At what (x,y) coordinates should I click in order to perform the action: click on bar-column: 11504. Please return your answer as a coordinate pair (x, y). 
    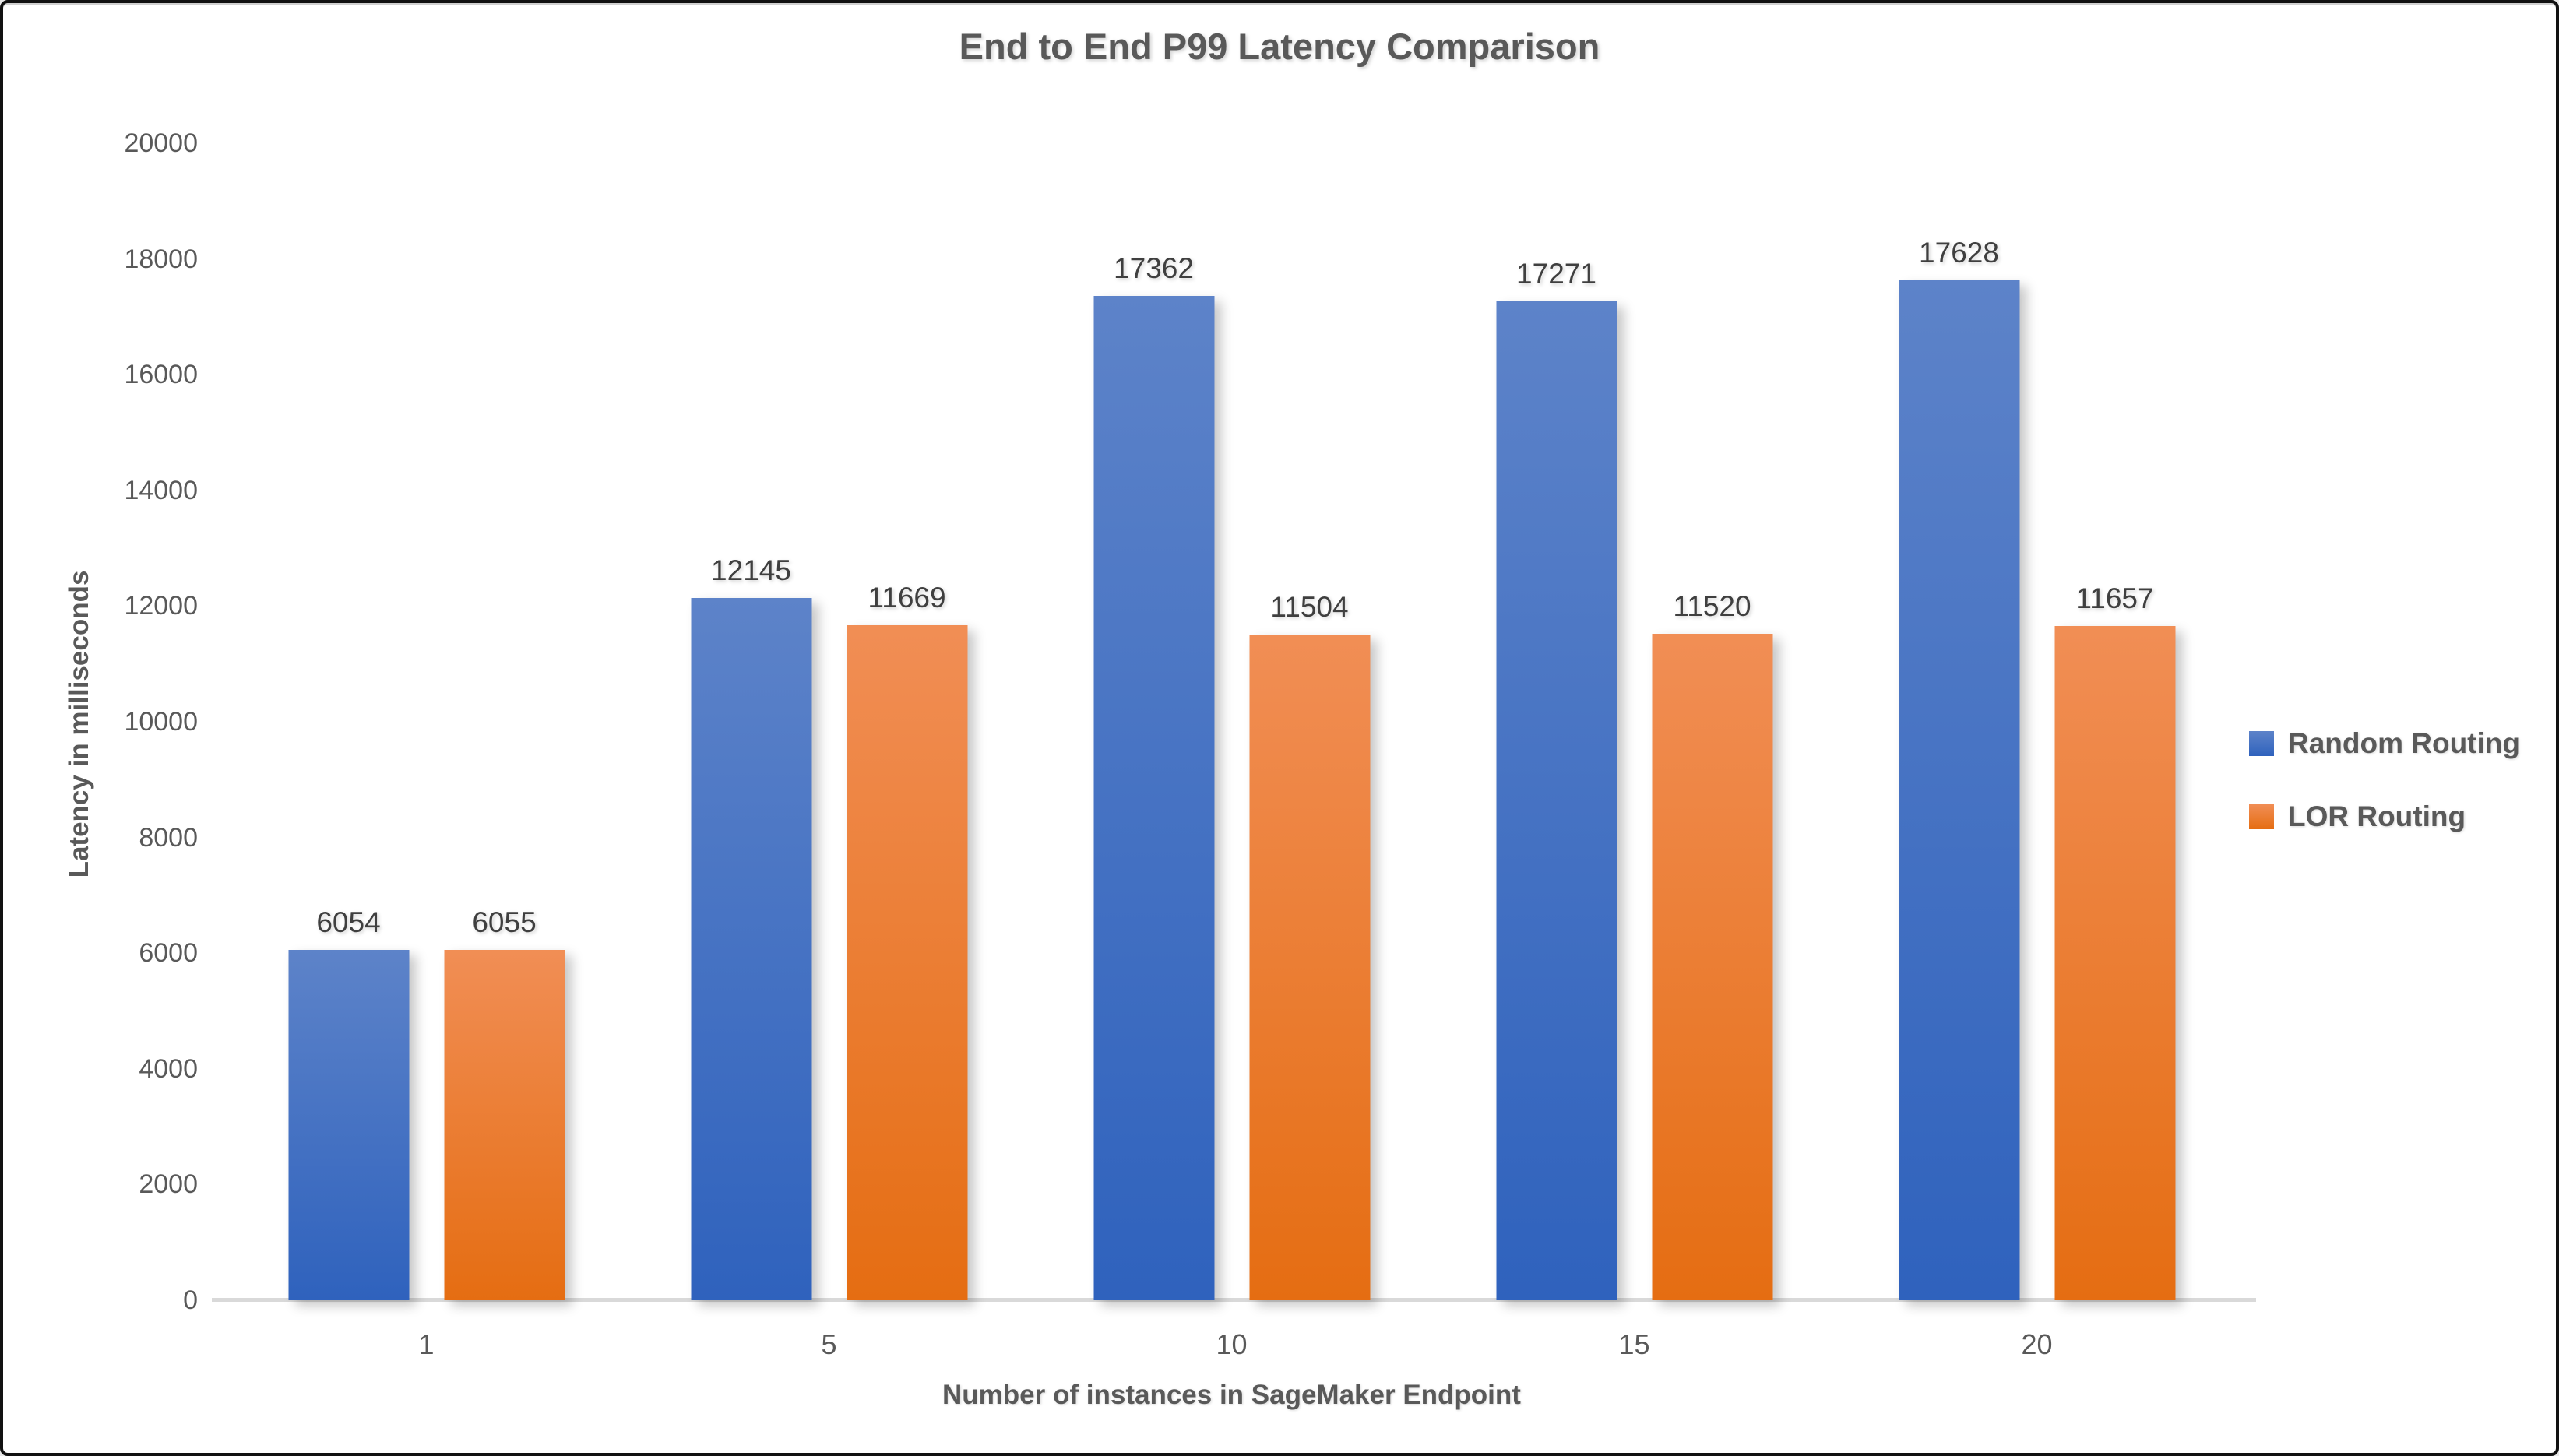
    Looking at the image, I should click on (1310, 945).